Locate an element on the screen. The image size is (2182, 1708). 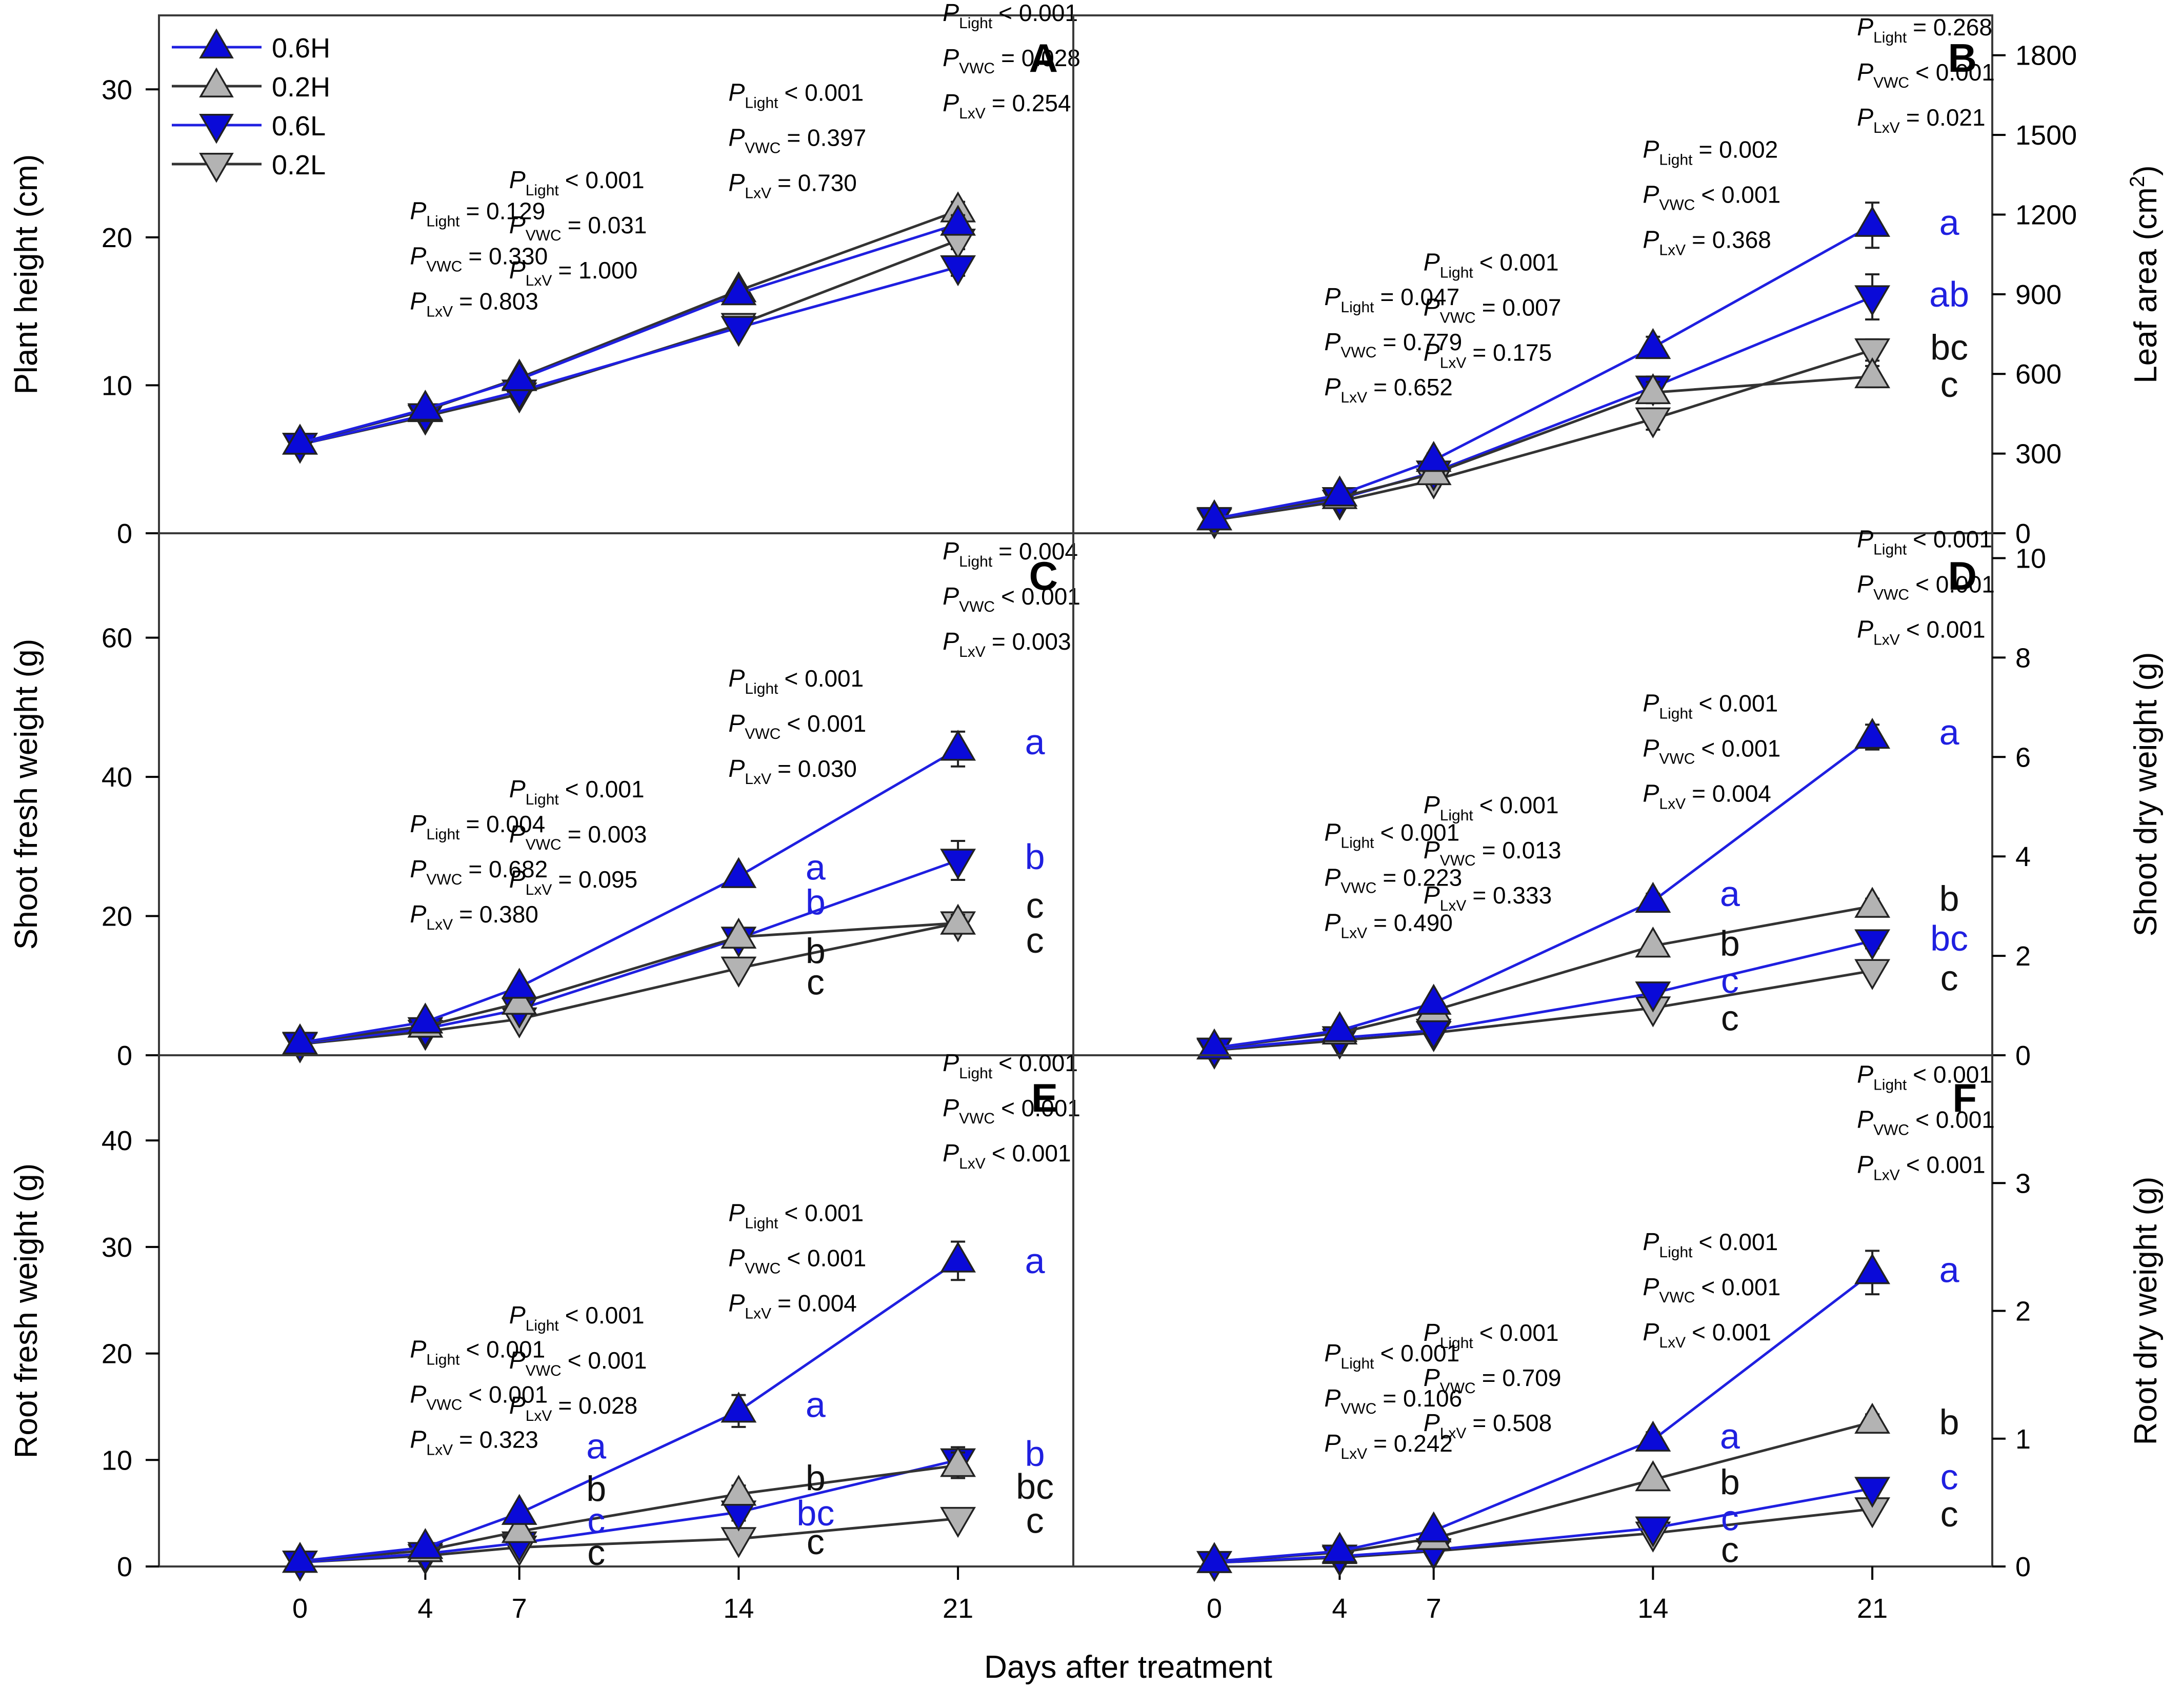
stat-vwc-subscript: VWC is located at coordinates (762, 148).